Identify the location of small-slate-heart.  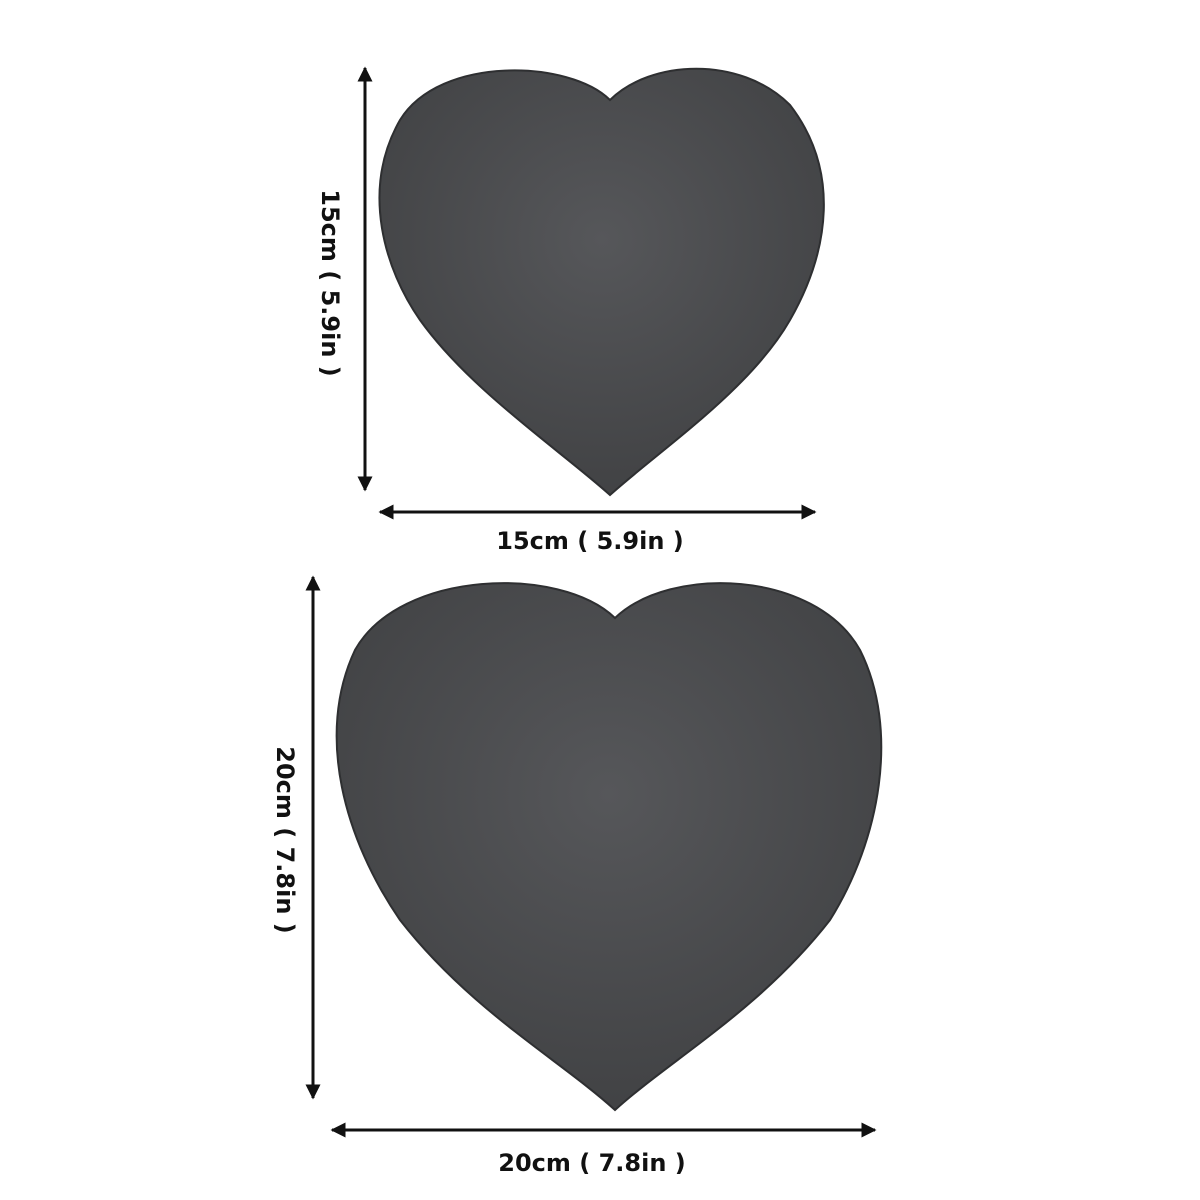
(601, 282).